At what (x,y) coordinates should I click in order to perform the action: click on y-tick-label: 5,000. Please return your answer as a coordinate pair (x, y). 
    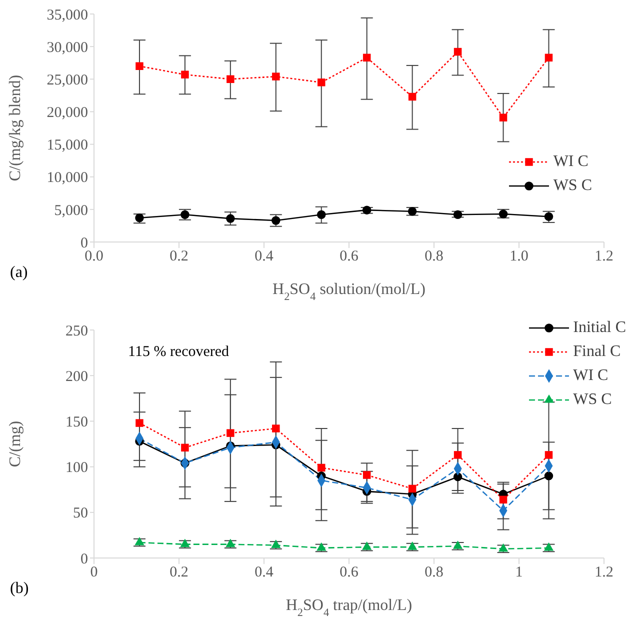
    Looking at the image, I should click on (71, 210).